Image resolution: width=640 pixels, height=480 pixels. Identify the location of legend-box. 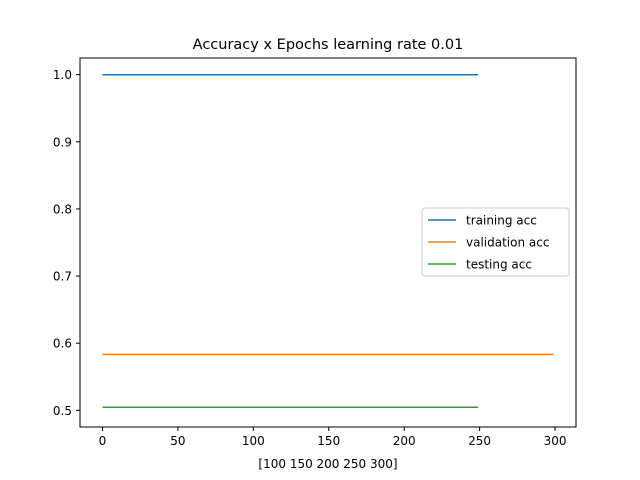
(495, 242).